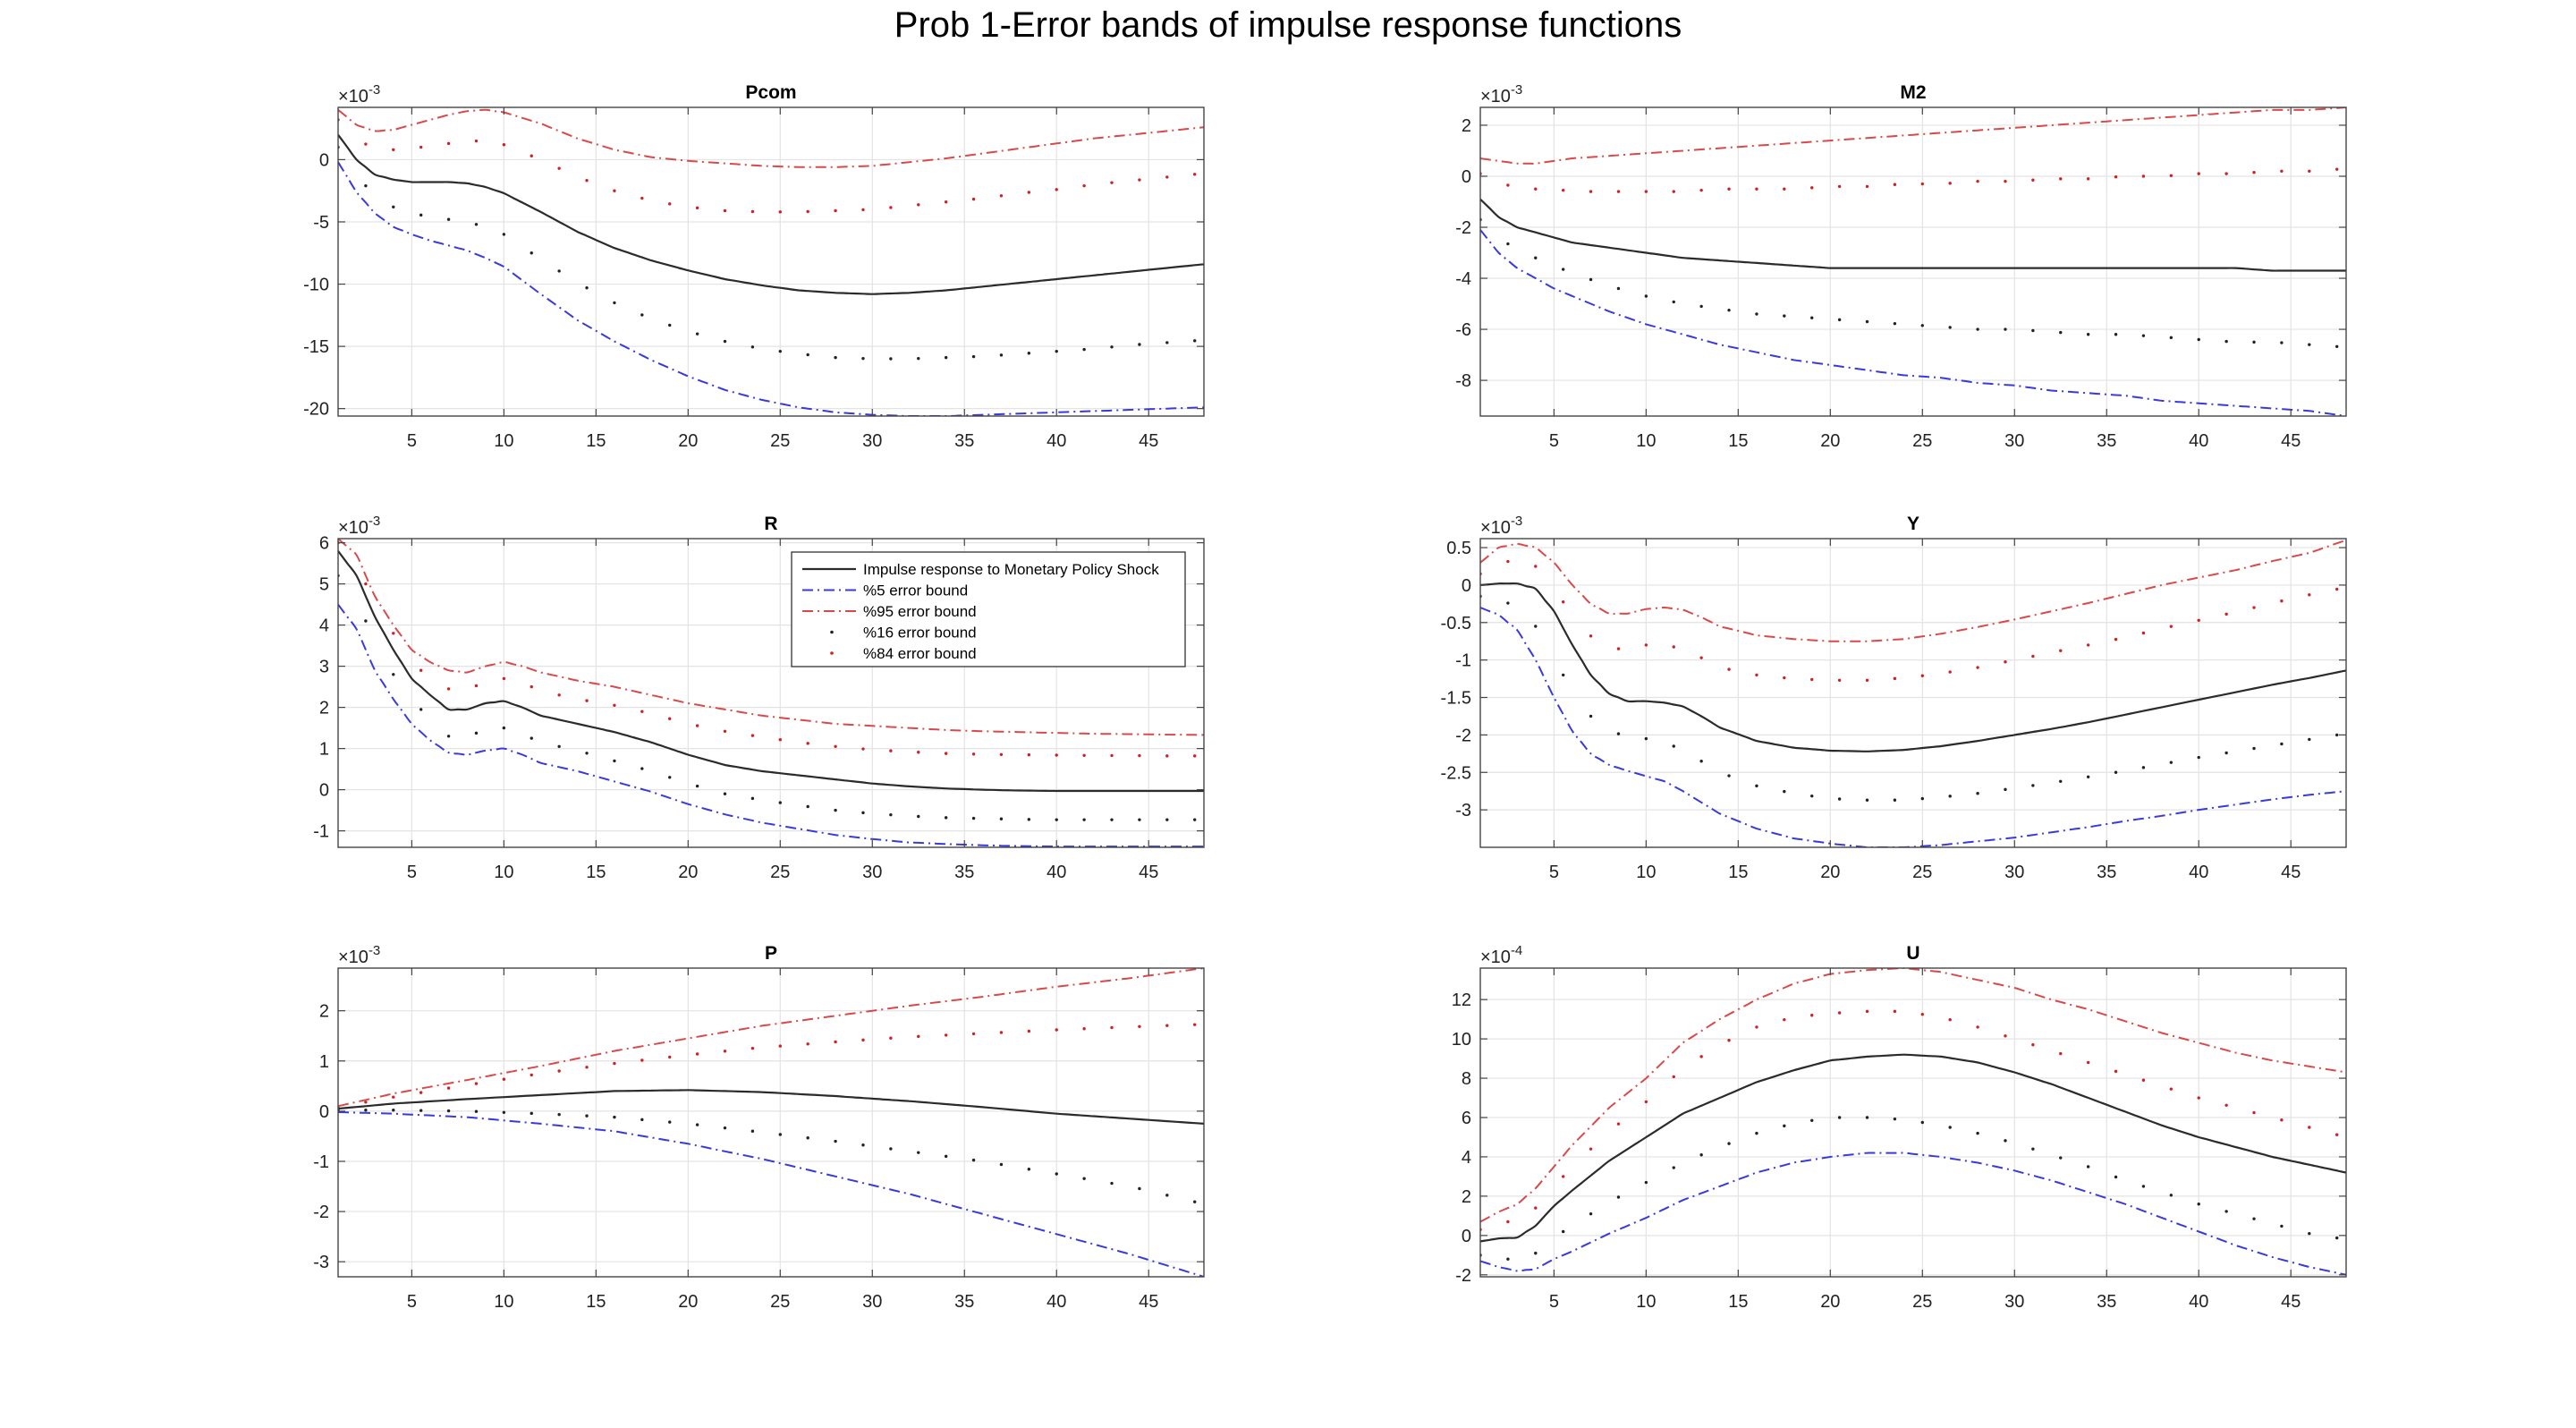 This screenshot has height=1428, width=2576. What do you see at coordinates (596, 1302) in the screenshot?
I see `x-tick-label: 15` at bounding box center [596, 1302].